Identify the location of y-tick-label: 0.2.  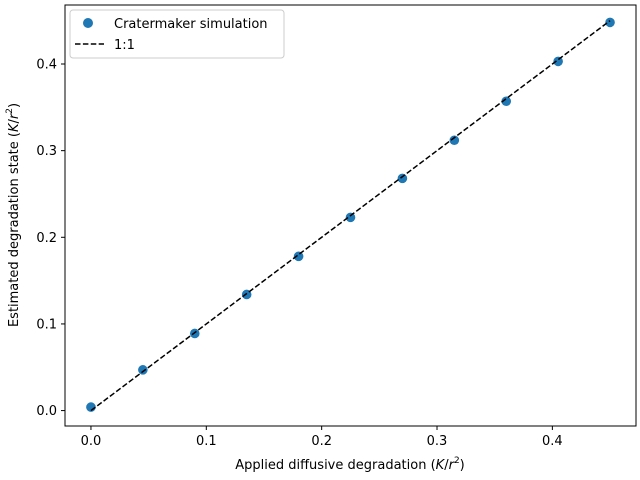
(46, 238).